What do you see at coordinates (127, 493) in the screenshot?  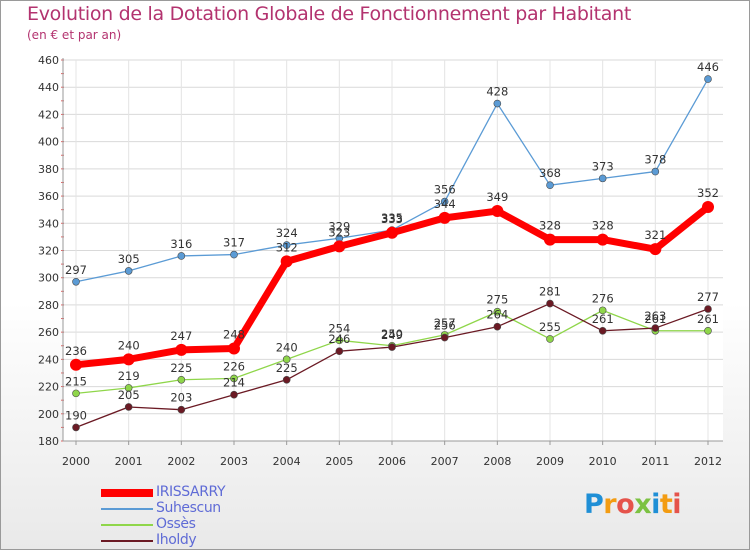 I see `legend-swatch-irissarry` at bounding box center [127, 493].